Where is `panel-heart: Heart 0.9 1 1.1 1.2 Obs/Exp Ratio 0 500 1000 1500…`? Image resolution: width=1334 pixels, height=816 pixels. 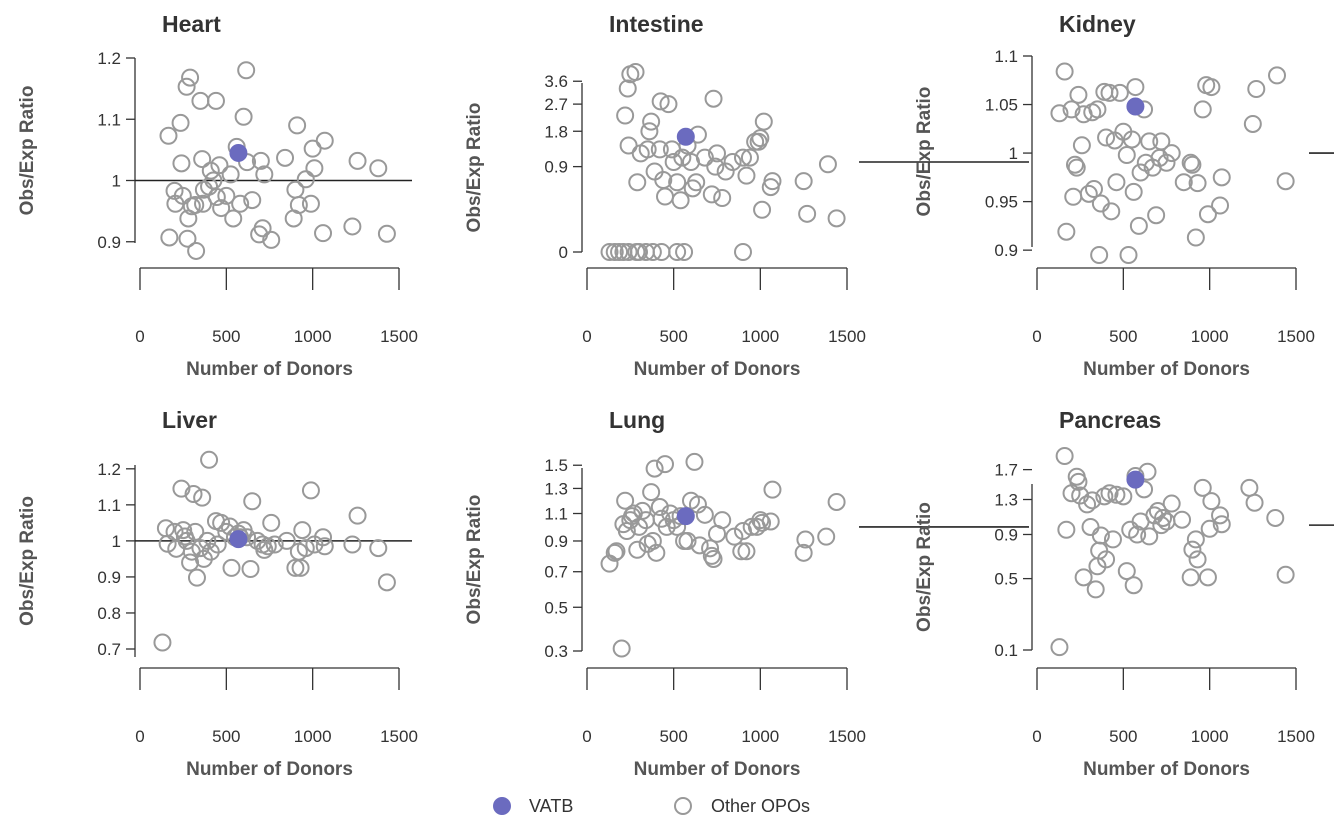
panel-heart: Heart 0.9 1 1.1 1.2 Obs/Exp Ratio 0 500 1000 1500… is located at coordinates (217, 195).